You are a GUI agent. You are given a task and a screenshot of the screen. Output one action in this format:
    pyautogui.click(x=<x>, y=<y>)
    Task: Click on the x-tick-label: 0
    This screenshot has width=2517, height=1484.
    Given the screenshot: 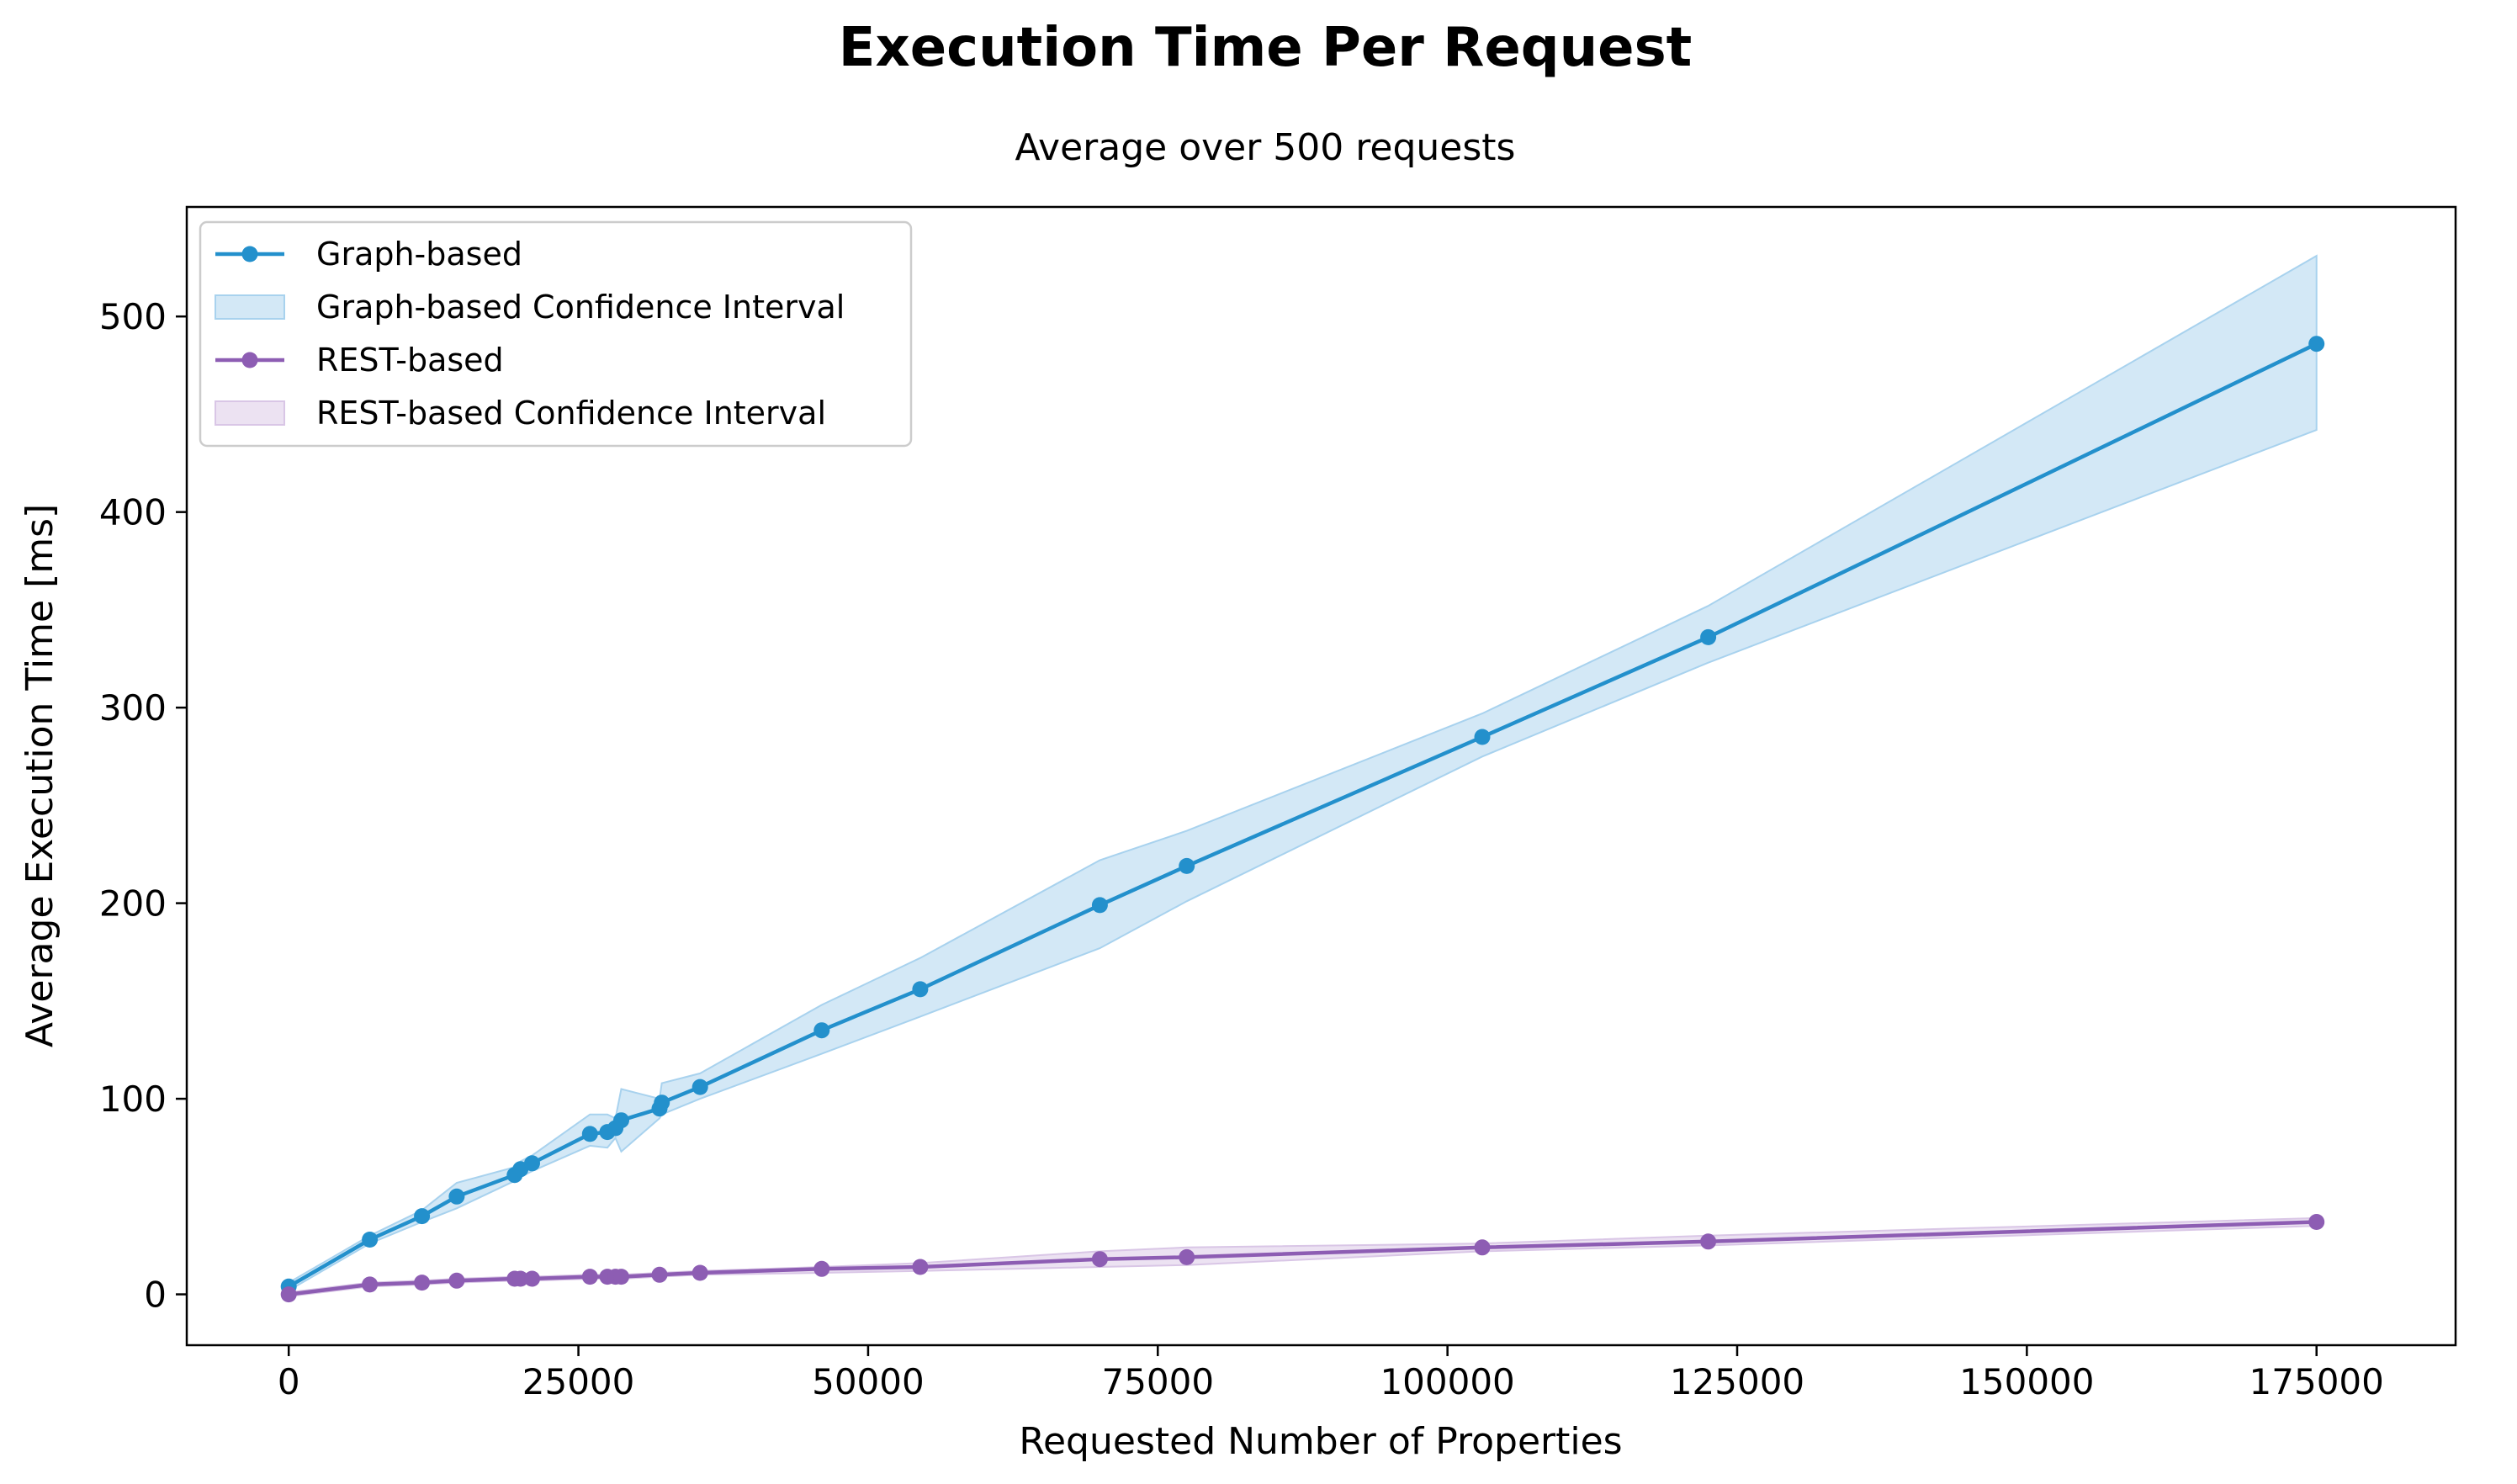 What is the action you would take?
    pyautogui.click(x=289, y=1381)
    